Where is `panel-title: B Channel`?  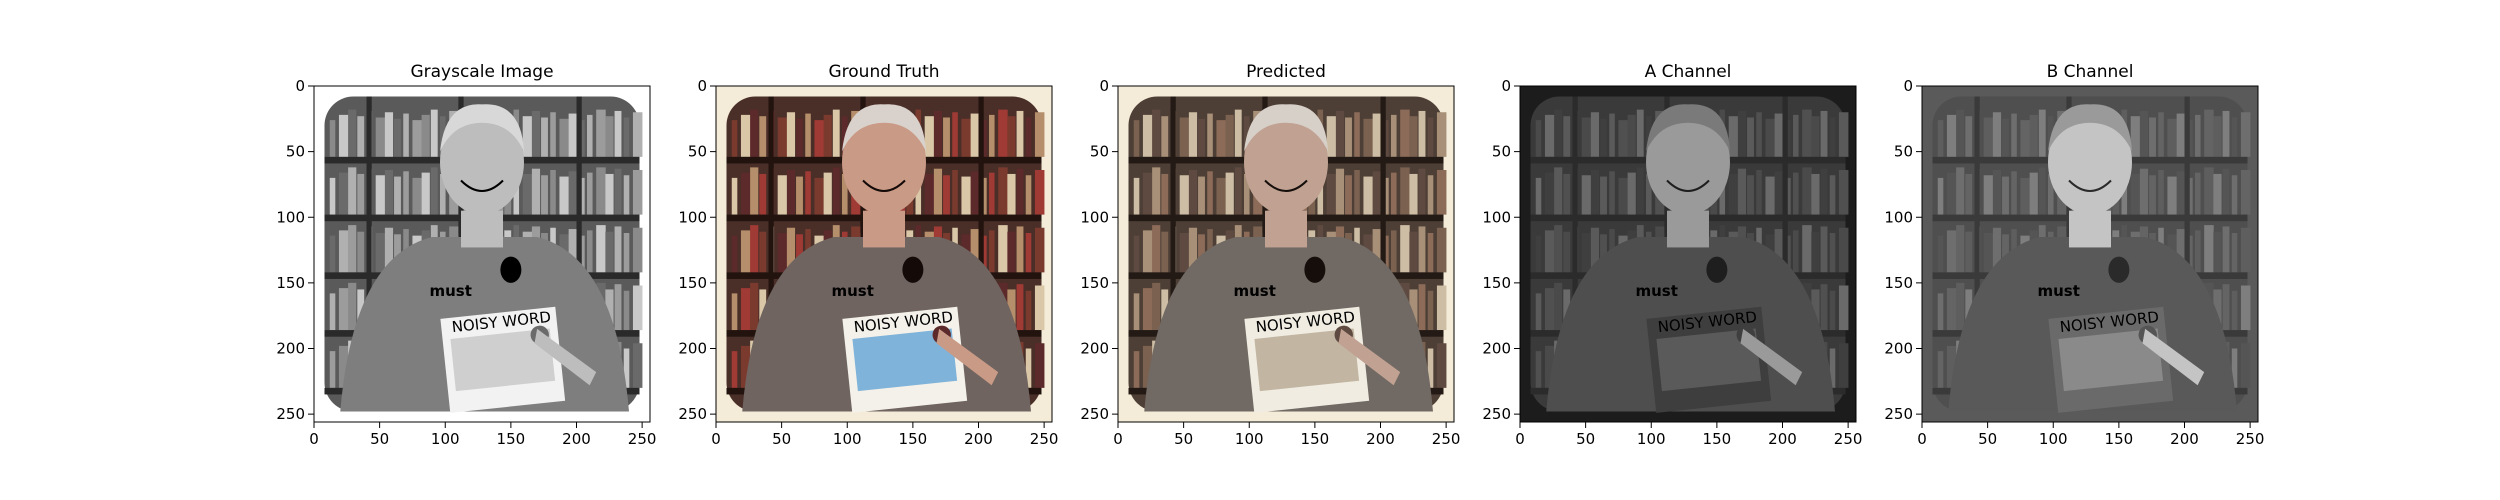
panel-title: B Channel is located at coordinates (2090, 72).